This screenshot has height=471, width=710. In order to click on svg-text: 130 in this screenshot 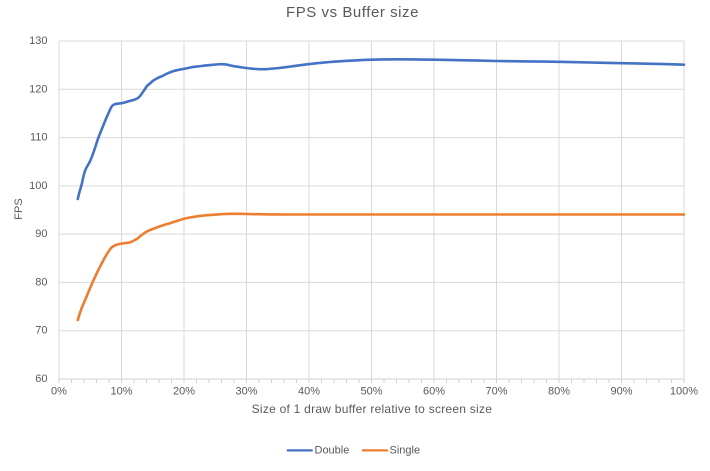, I will do `click(38, 41)`.